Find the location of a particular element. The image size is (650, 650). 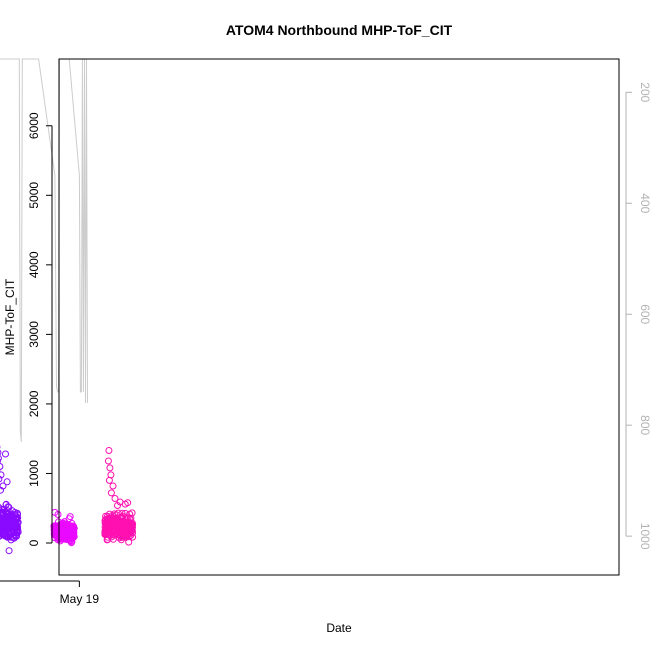

right-tick-label: 800 is located at coordinates (644, 425).